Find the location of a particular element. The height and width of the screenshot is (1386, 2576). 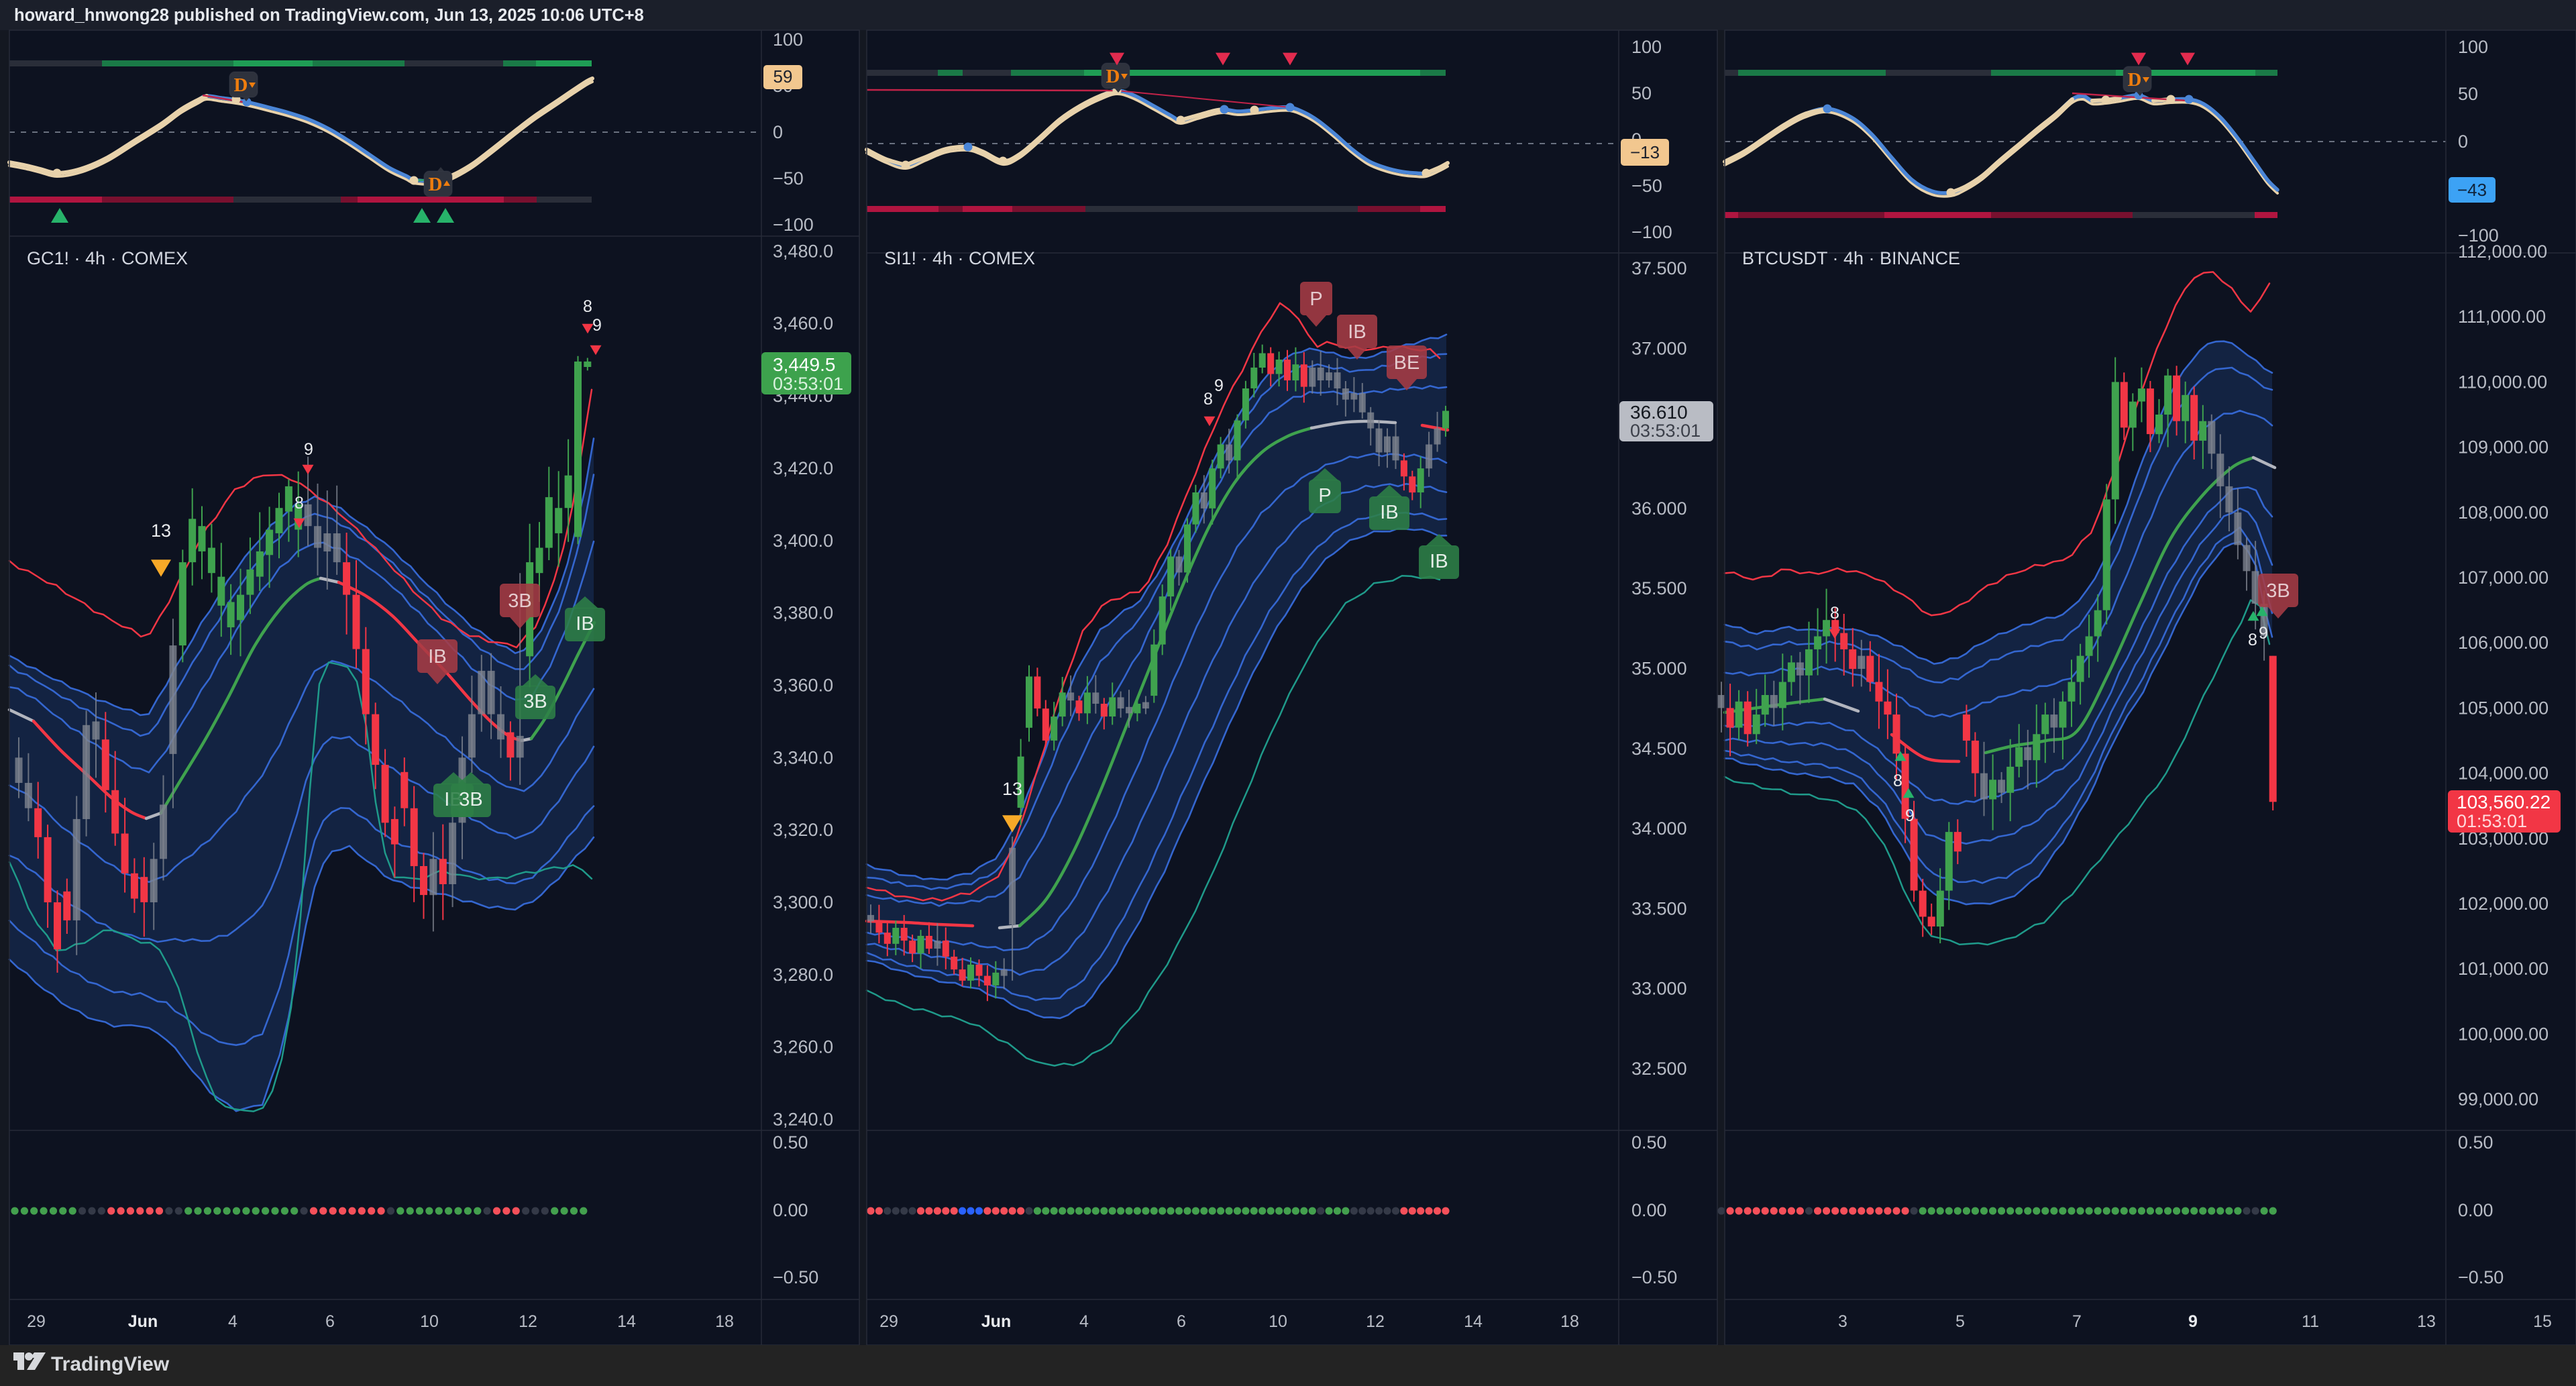

svg-text: 37.000 is located at coordinates (1659, 348).